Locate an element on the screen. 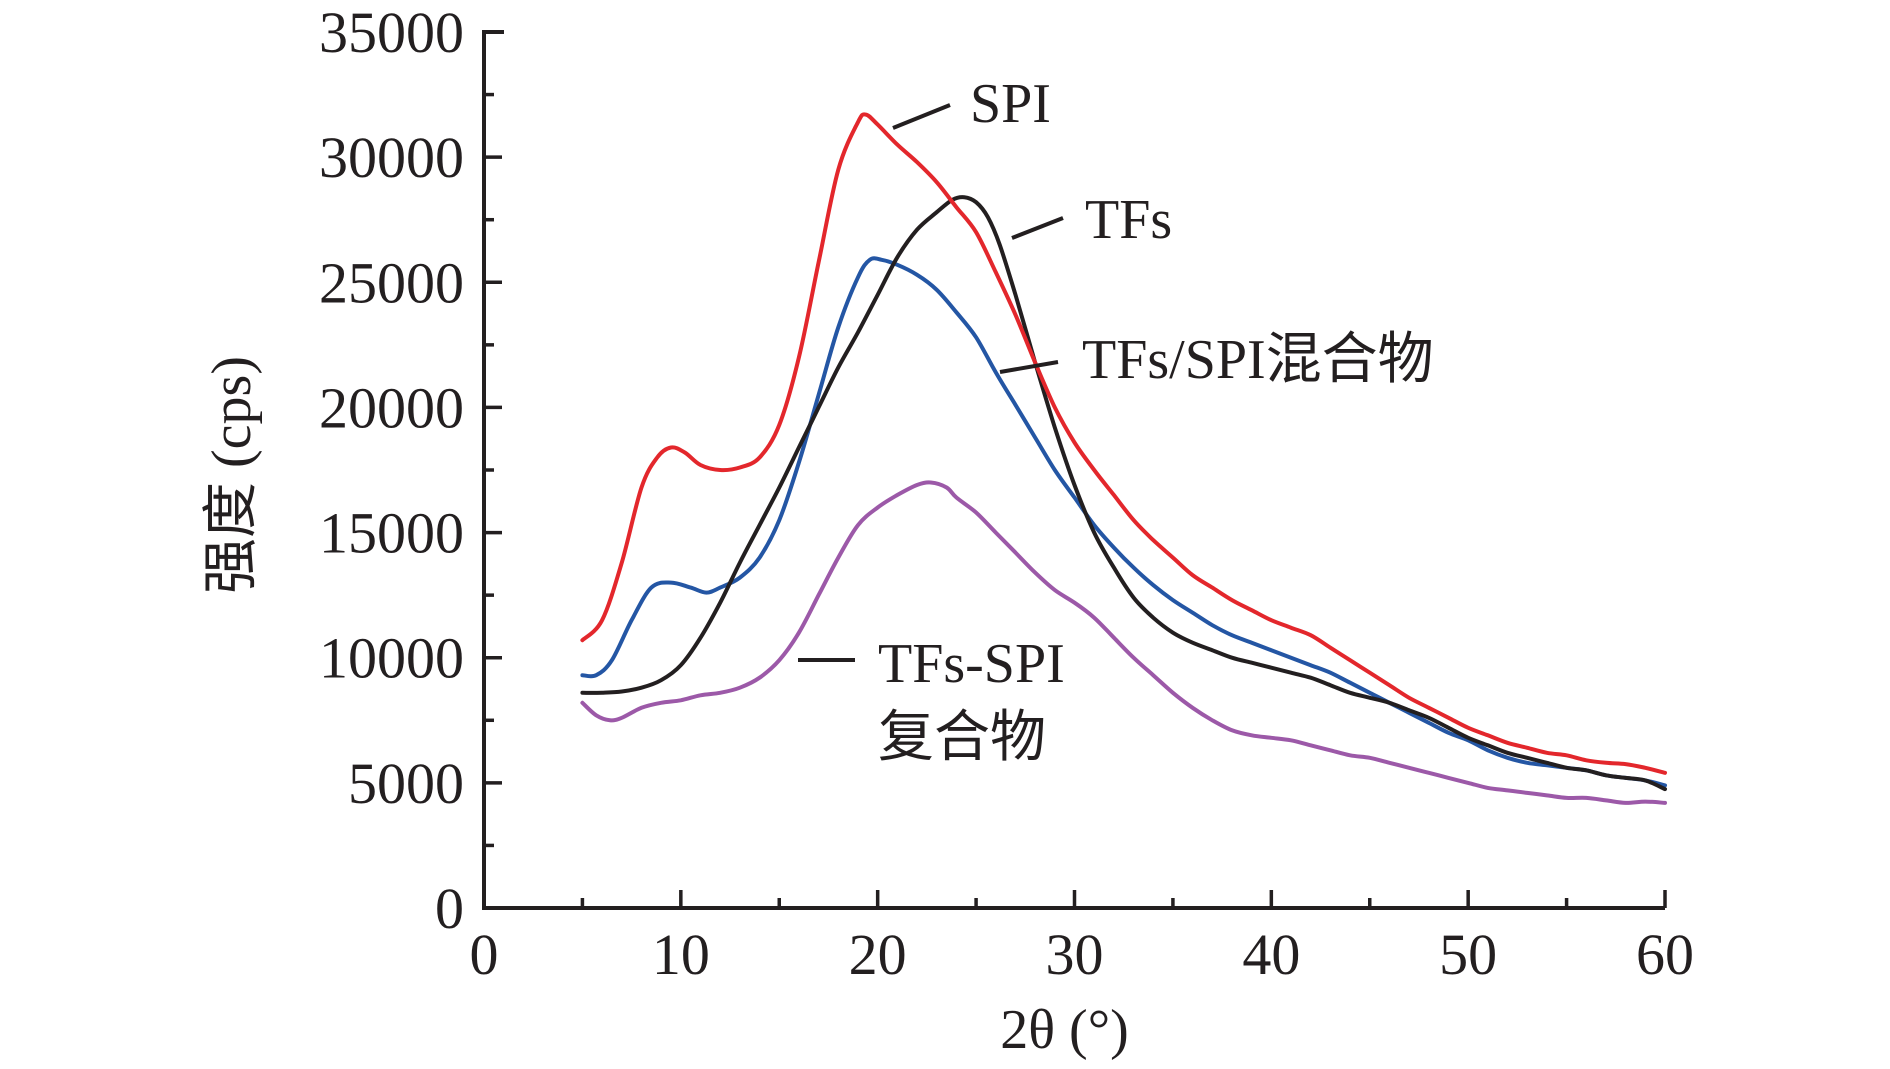 This screenshot has height=1069, width=1890. x-tick-label: 0 is located at coordinates (484, 954).